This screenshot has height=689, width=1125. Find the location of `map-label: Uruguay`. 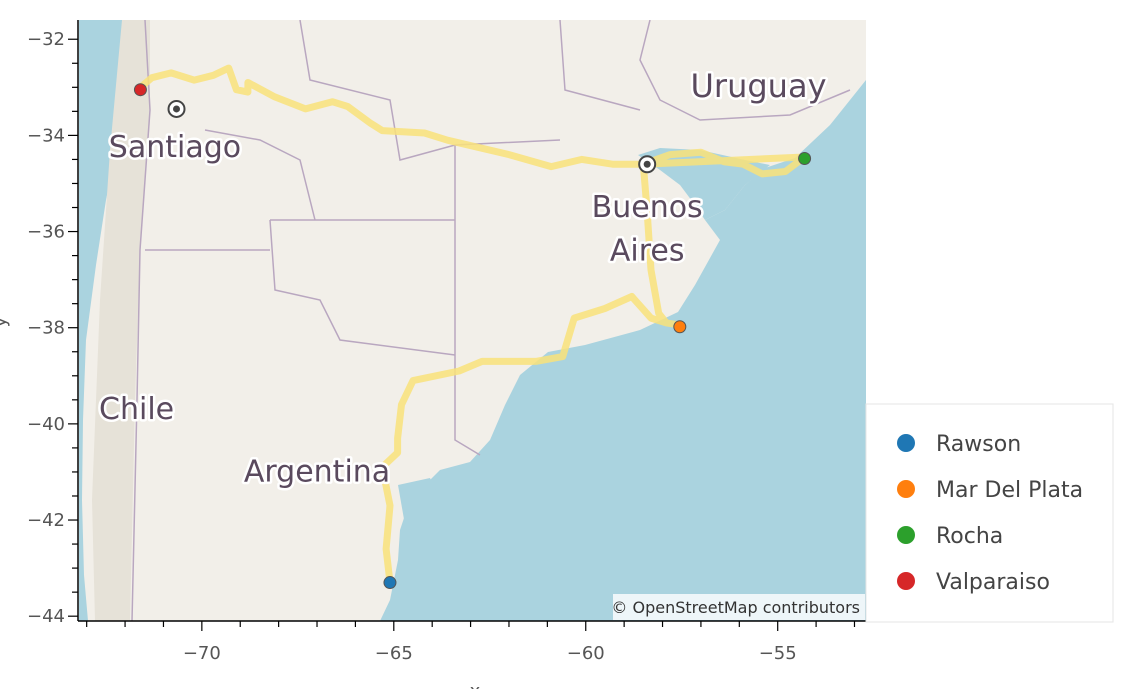

map-label: Uruguay is located at coordinates (759, 86).